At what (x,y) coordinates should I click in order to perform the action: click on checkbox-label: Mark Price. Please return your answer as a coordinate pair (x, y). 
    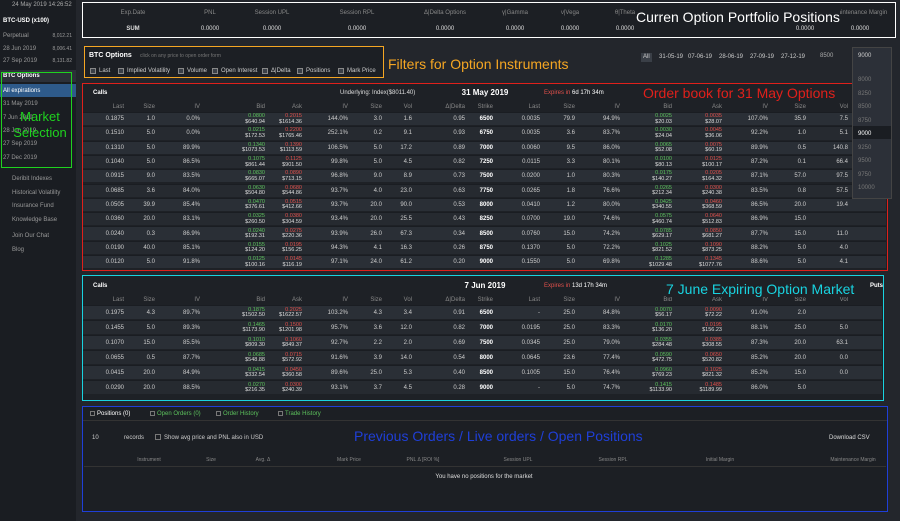
    Looking at the image, I should click on (361, 71).